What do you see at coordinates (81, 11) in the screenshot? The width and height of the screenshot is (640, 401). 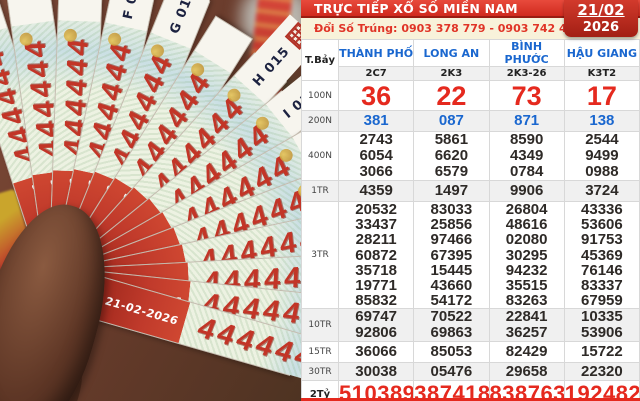 I see `ticket-end` at bounding box center [81, 11].